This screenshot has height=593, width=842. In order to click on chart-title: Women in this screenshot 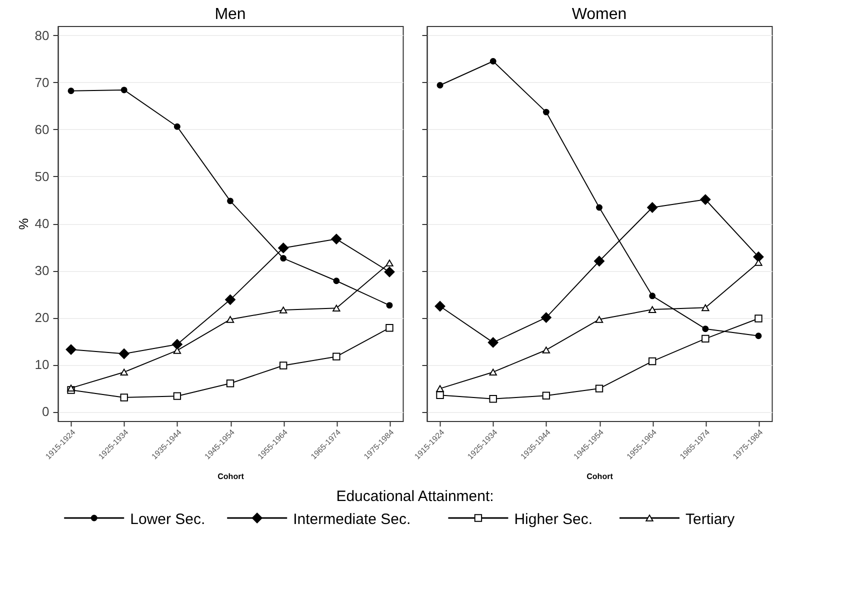, I will do `click(599, 14)`.